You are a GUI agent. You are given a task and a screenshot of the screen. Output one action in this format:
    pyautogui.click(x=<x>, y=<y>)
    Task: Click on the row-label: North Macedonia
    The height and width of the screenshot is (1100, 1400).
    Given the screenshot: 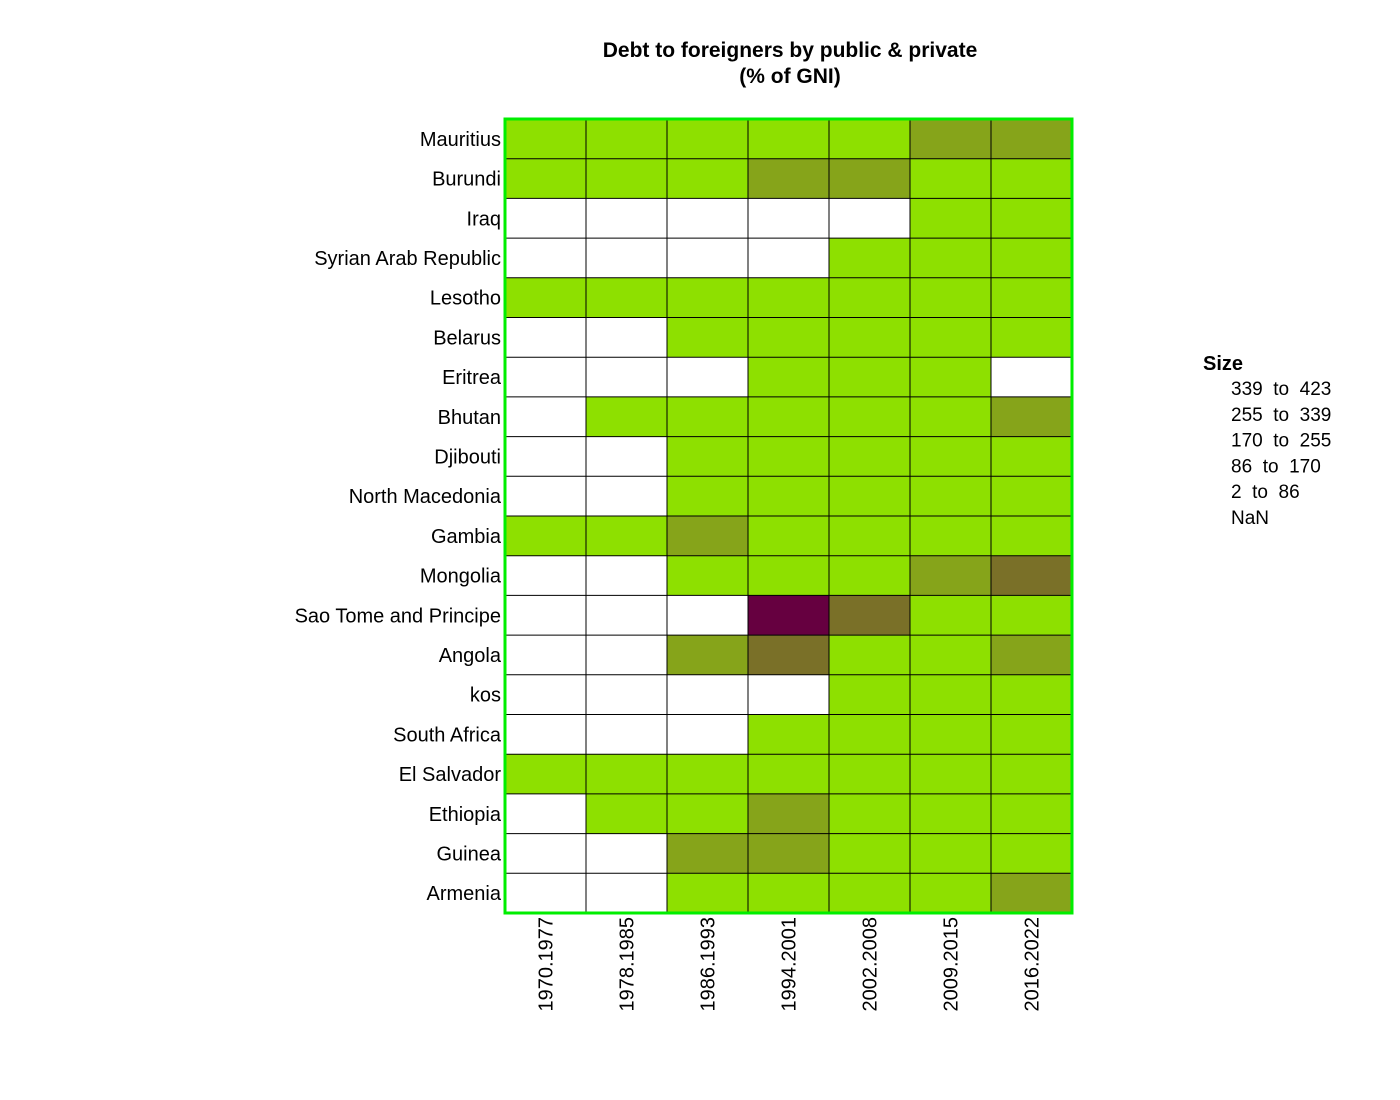 What is the action you would take?
    pyautogui.click(x=425, y=497)
    